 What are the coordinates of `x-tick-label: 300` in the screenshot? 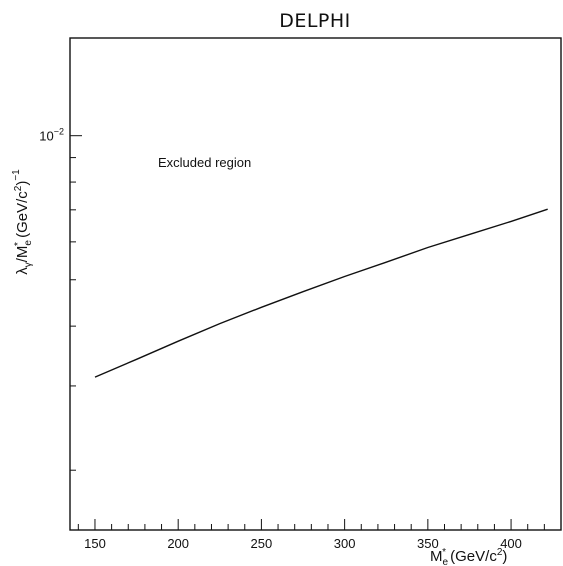 It's located at (345, 543).